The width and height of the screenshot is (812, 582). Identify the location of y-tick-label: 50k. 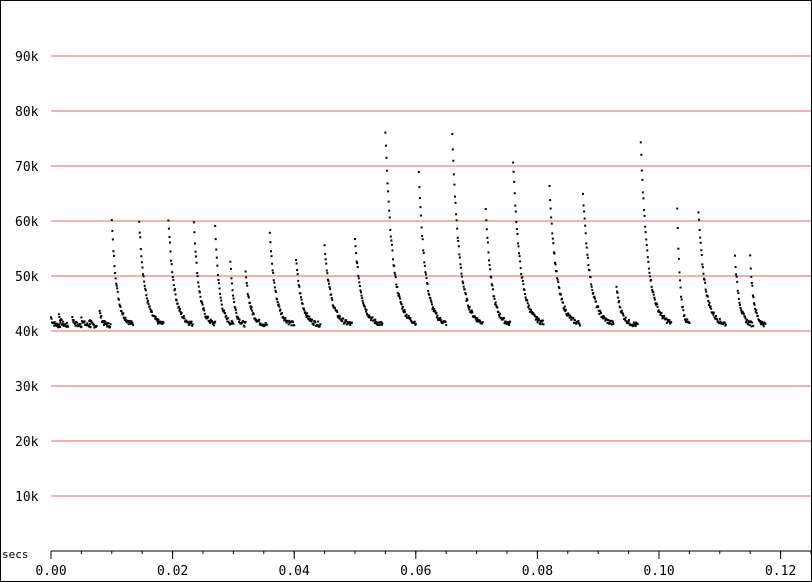
(27, 277).